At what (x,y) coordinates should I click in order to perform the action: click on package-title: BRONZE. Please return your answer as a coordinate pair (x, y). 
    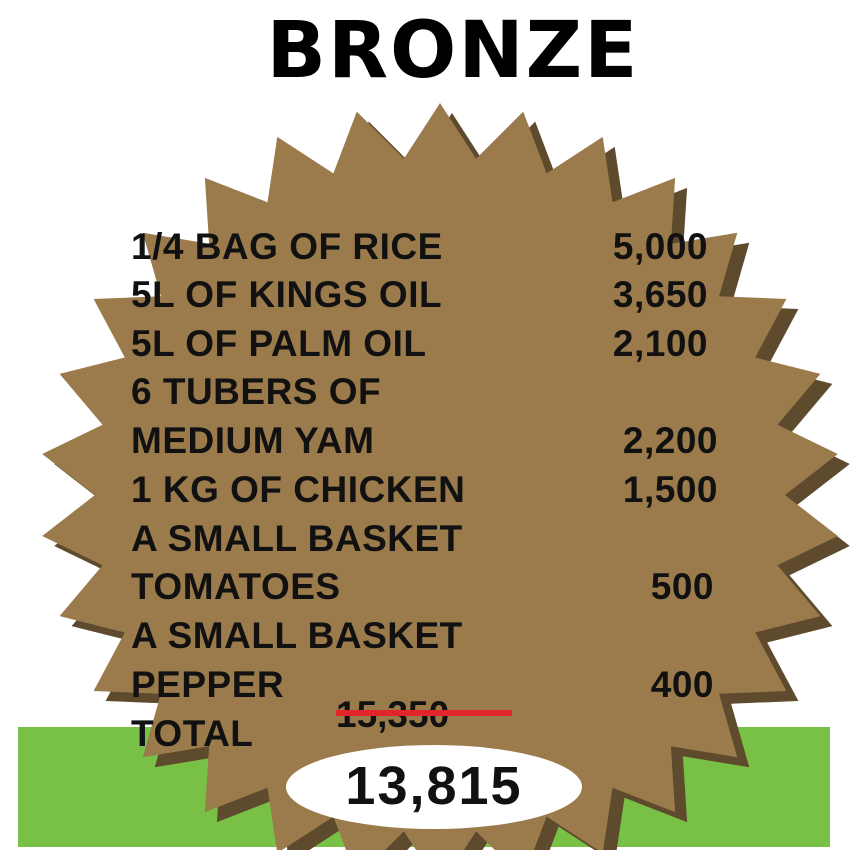
    Looking at the image, I should click on (453, 51).